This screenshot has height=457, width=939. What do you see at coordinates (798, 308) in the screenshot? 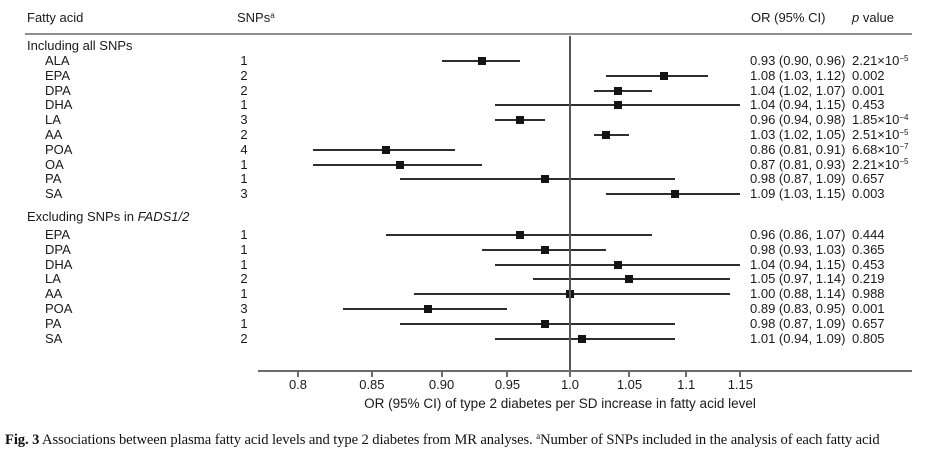
I see `or-ci-text: 0.89 (0.83, 0.95)` at bounding box center [798, 308].